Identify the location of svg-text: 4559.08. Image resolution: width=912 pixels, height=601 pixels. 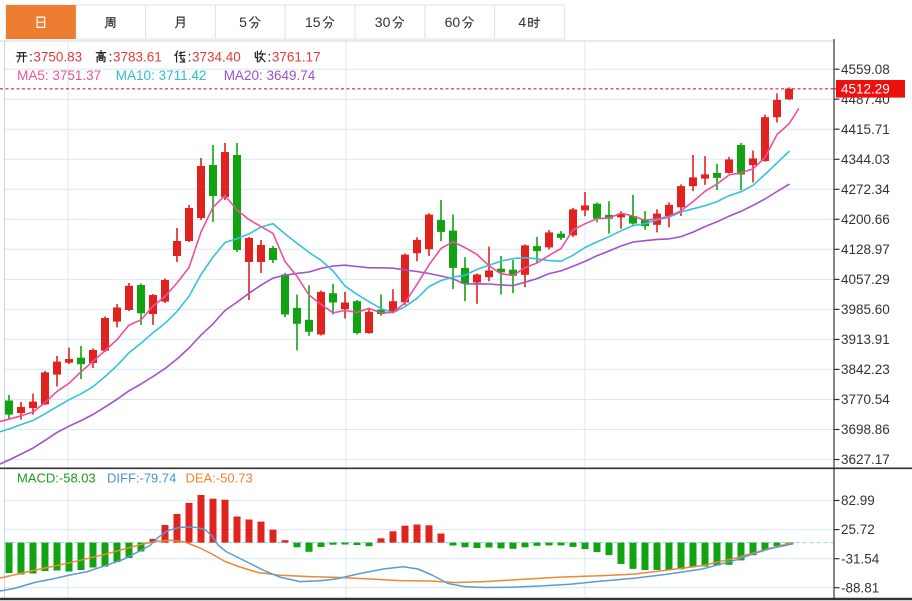
(865, 69).